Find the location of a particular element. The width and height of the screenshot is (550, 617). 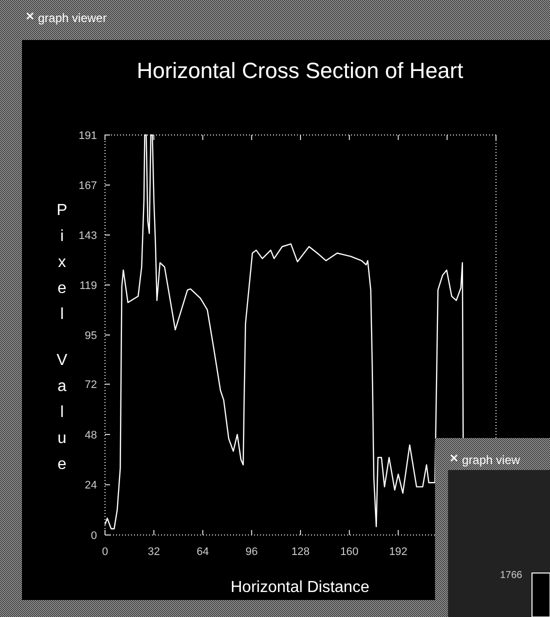

x-axis-title: Horizontal Distance is located at coordinates (300, 587).